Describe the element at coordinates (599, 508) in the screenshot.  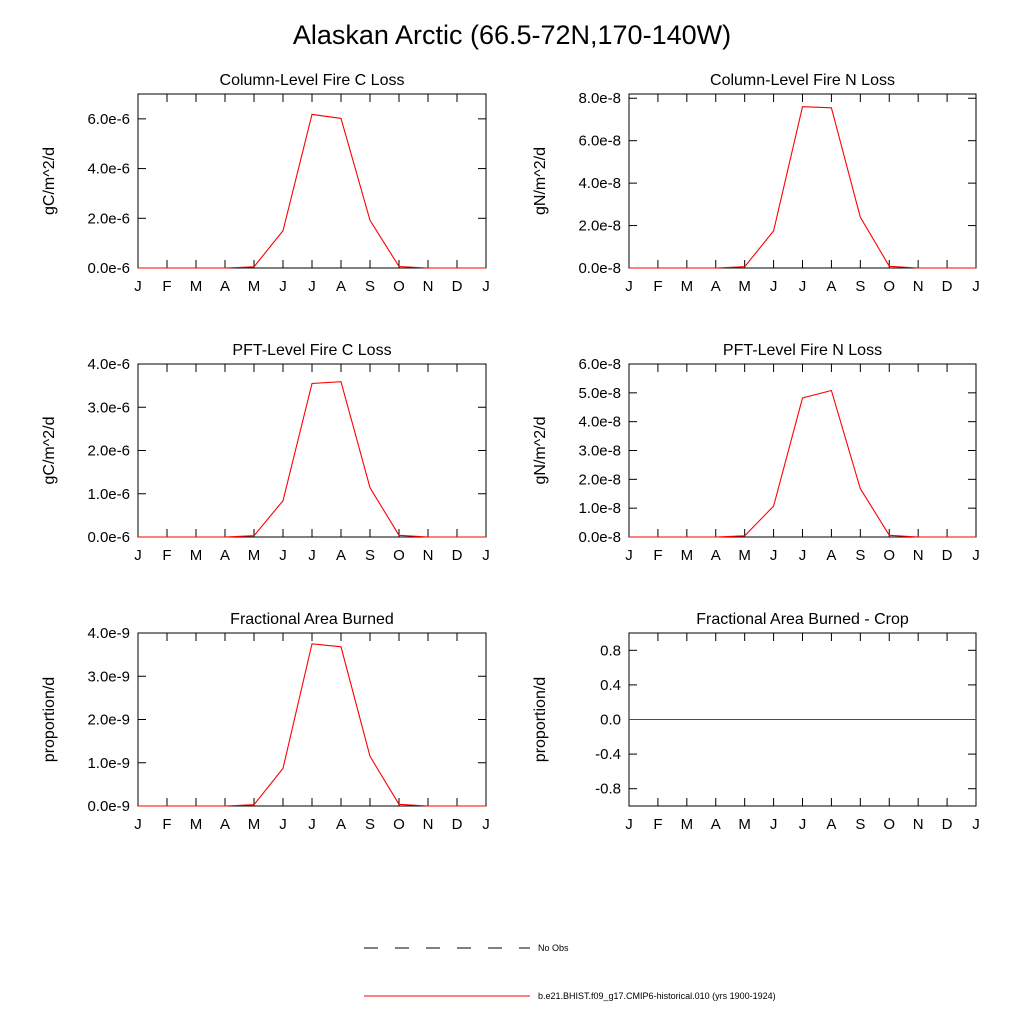
I see `panel-4-ytick-label: 1.0e-8` at that location.